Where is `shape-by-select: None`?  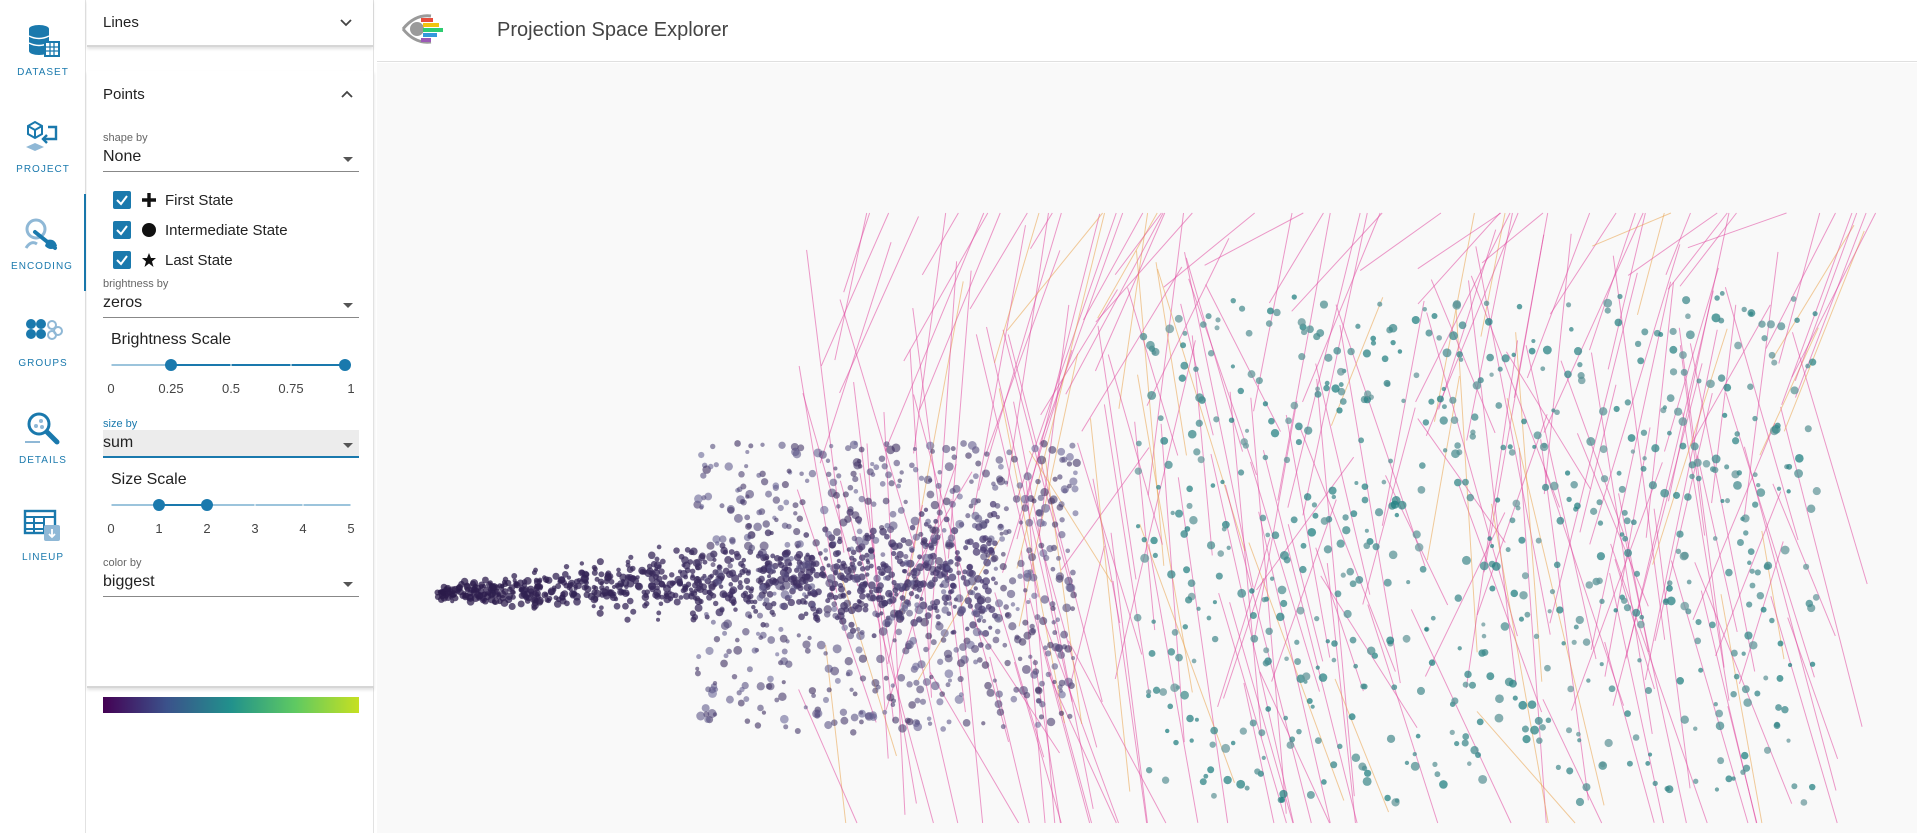
shape-by-select: None is located at coordinates (231, 158).